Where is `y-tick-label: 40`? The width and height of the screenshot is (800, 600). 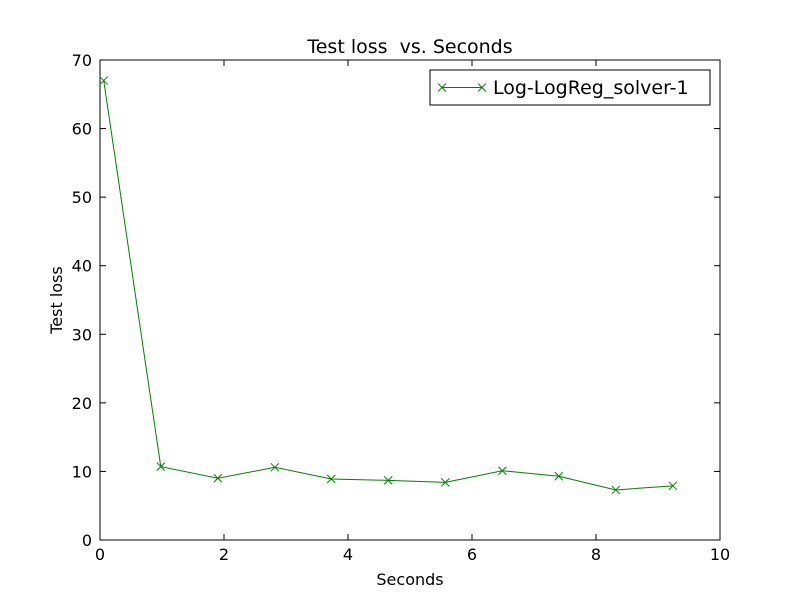
y-tick-label: 40 is located at coordinates (82, 266).